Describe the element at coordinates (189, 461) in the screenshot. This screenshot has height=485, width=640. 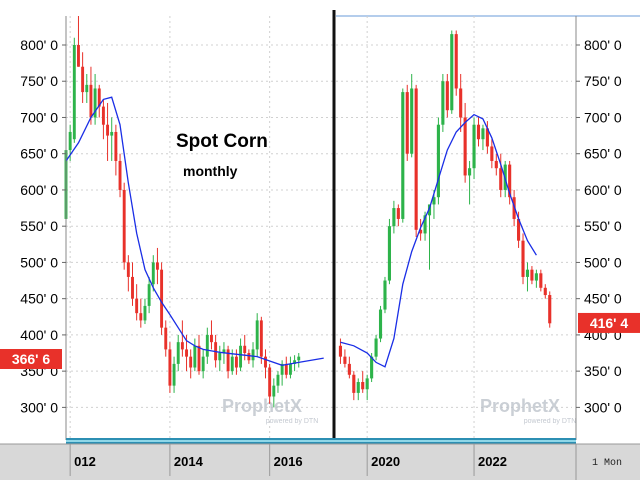
I see `x-tick-label: 2014` at that location.